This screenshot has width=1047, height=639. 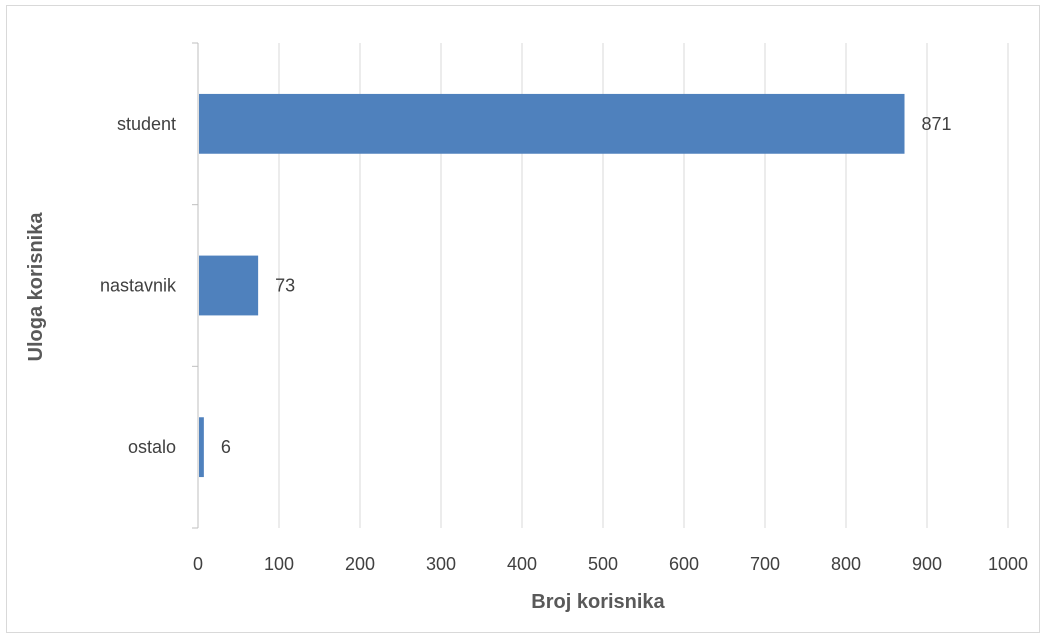 What do you see at coordinates (598, 602) in the screenshot?
I see `x-axis-title: Broj korisnika` at bounding box center [598, 602].